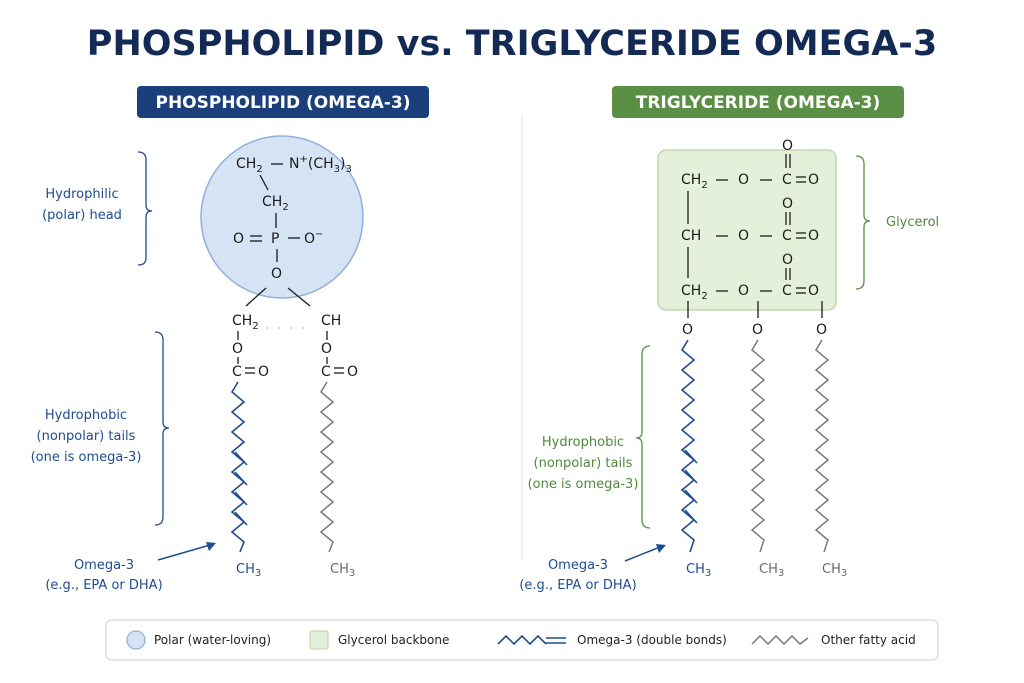 The height and width of the screenshot is (683, 1024). I want to click on omega-arrowhead-icon, so click(211, 546).